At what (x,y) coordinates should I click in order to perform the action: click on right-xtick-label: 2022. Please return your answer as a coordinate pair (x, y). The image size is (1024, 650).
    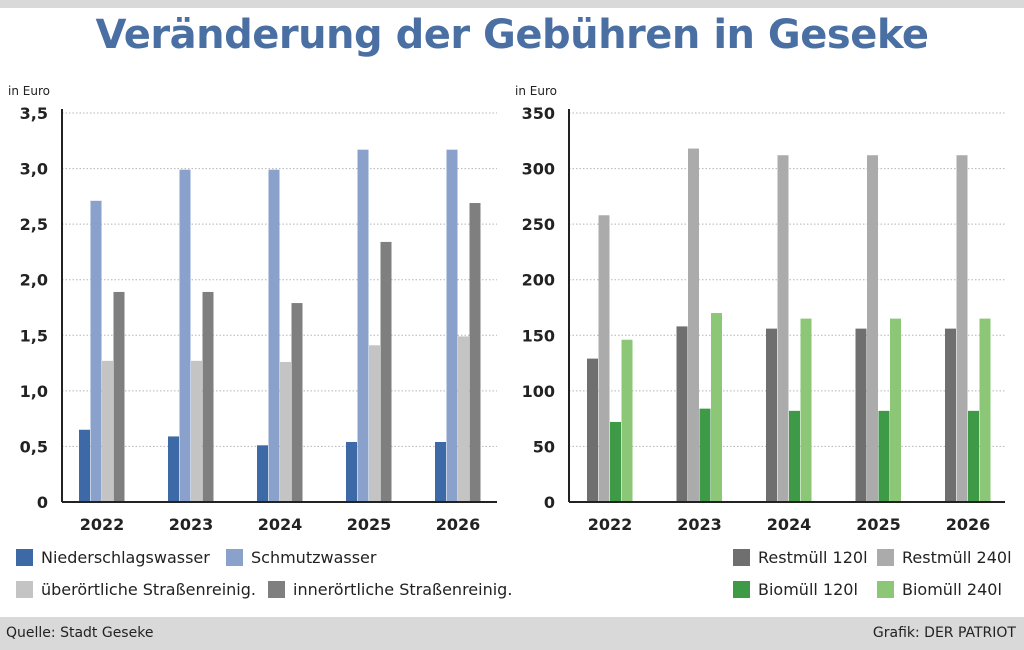
    Looking at the image, I should click on (610, 524).